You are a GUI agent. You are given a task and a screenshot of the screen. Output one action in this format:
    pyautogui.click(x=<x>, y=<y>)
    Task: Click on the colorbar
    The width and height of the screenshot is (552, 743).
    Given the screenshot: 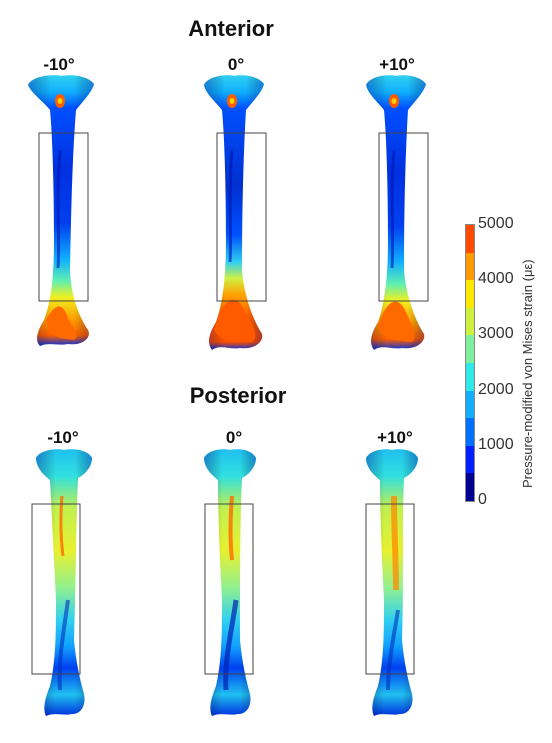 What is the action you would take?
    pyautogui.click(x=470, y=363)
    